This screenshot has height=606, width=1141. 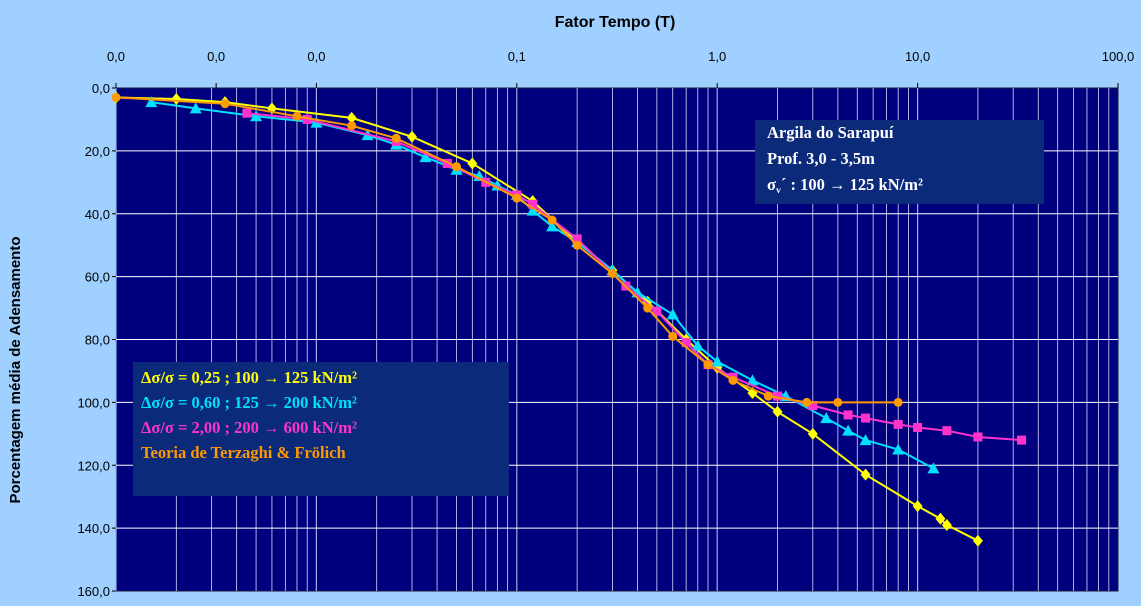 I want to click on y-tick-label: 20,0, so click(x=97, y=151).